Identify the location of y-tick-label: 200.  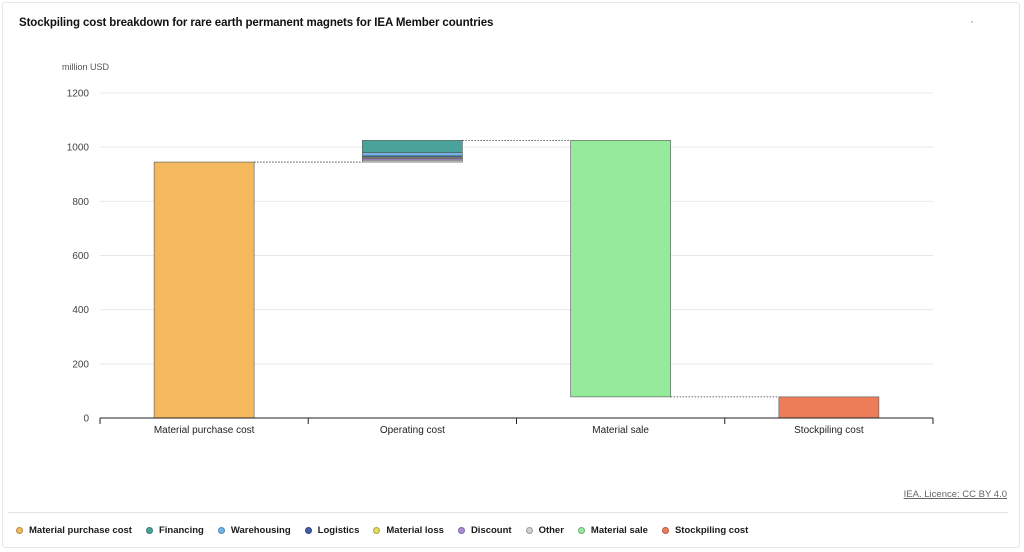
(80, 364).